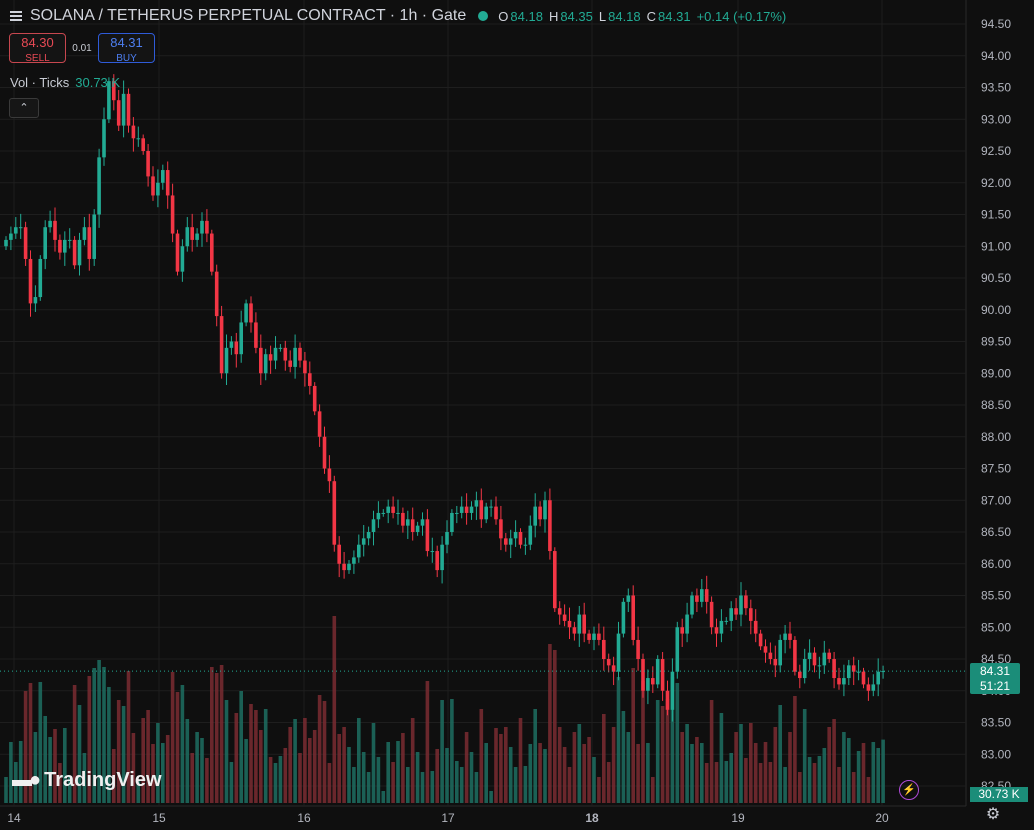 The height and width of the screenshot is (830, 1034). I want to click on price-tick-label: 83.00, so click(996, 754).